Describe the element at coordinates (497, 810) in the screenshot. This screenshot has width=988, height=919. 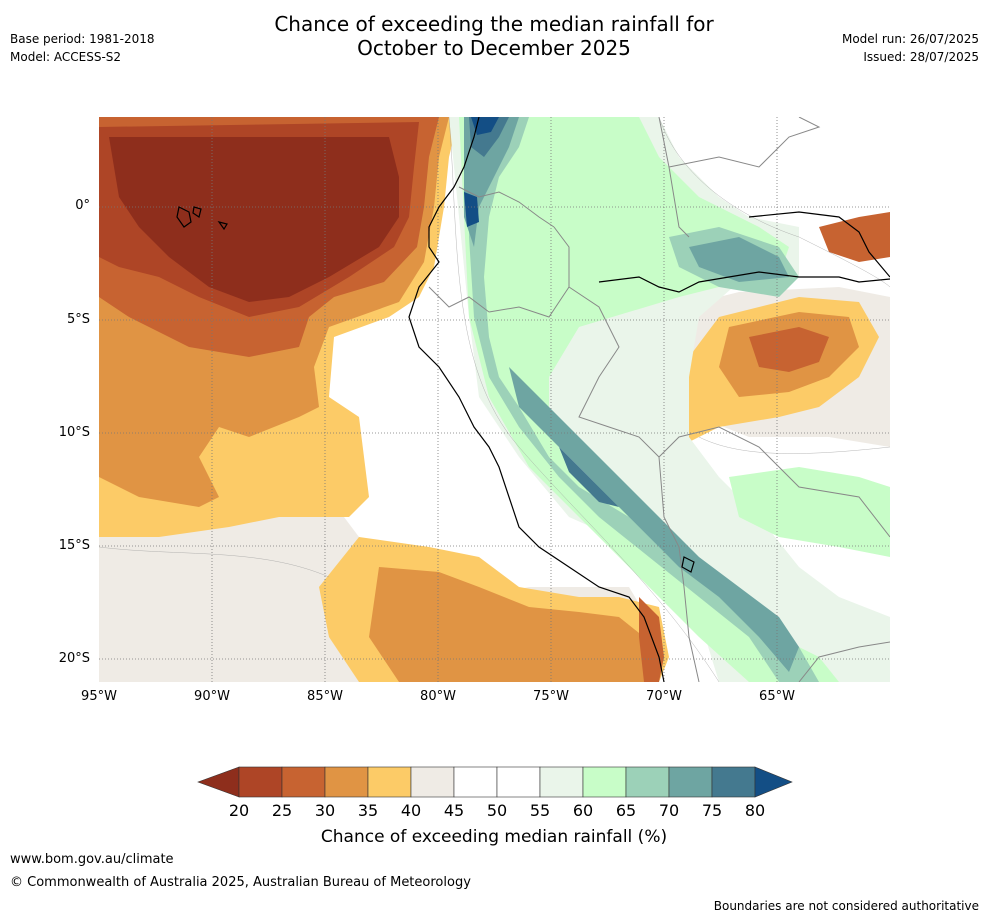
I see `colorbar-tick: 50` at that location.